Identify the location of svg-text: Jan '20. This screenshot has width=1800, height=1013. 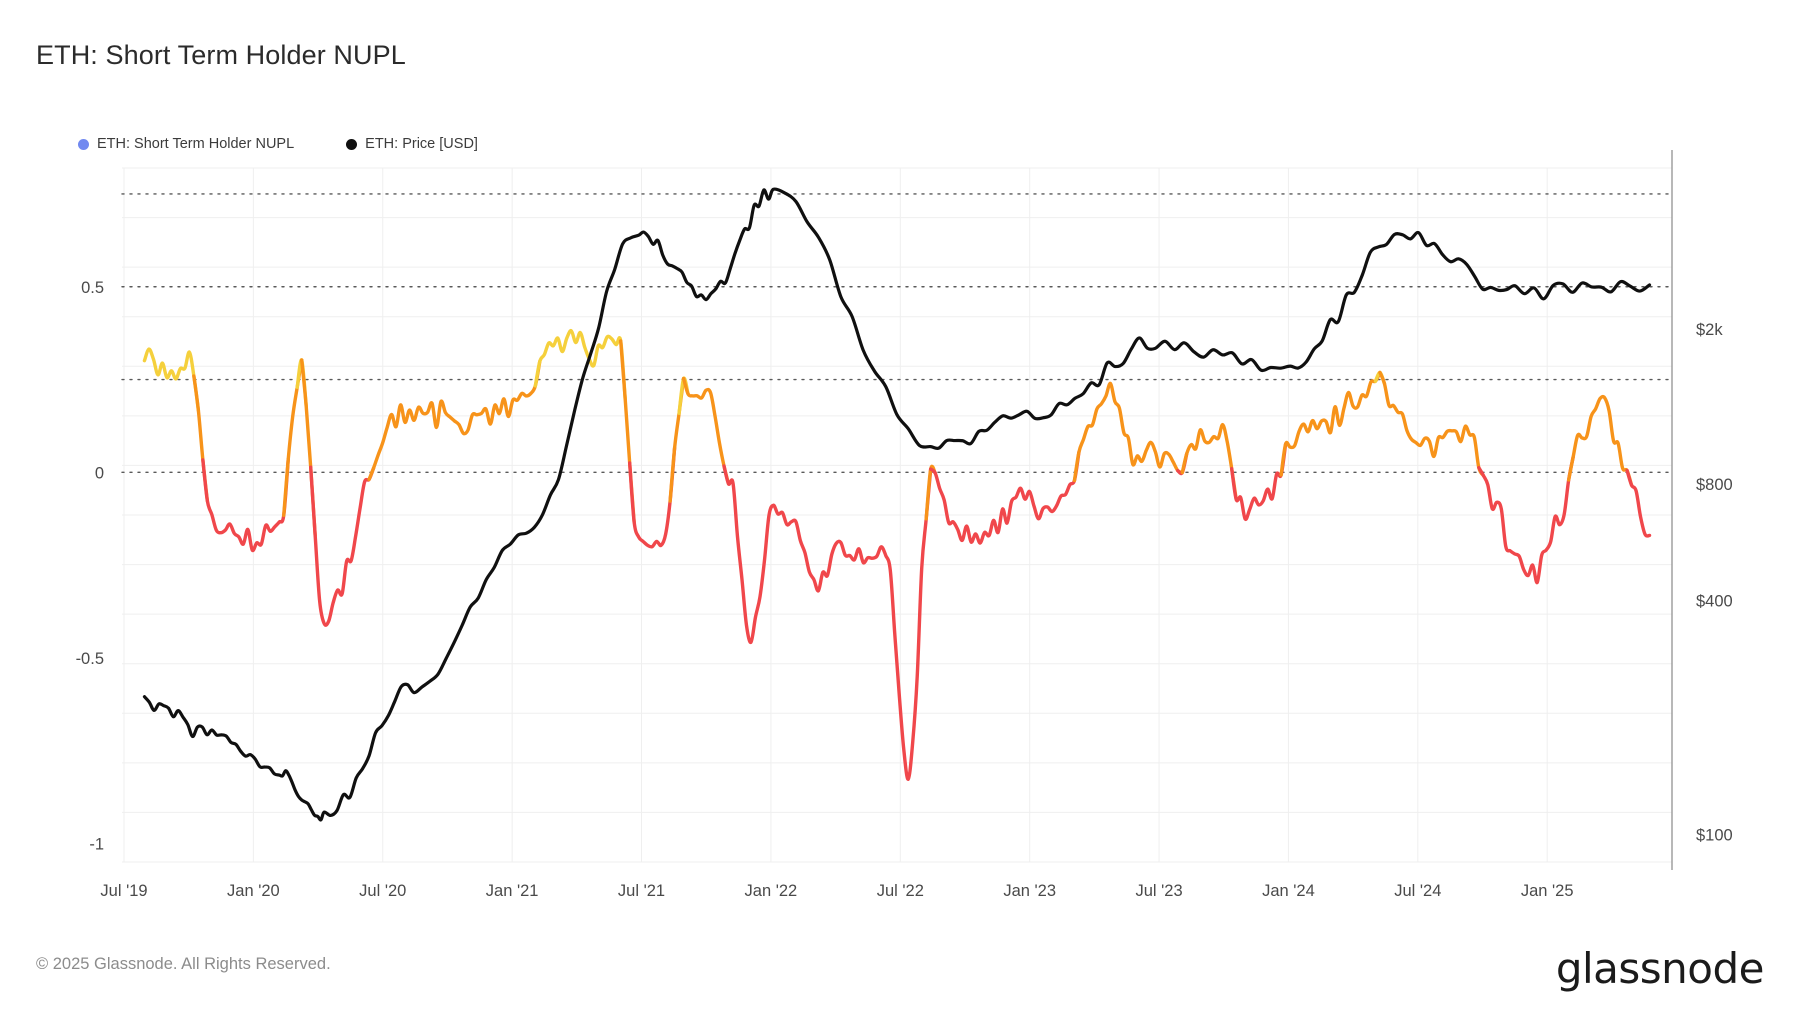
(253, 891).